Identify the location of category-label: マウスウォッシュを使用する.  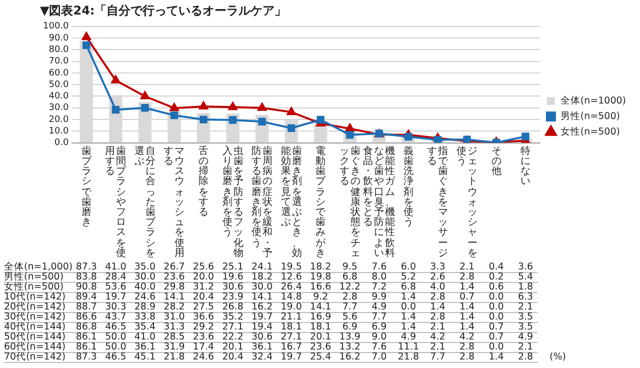
(174, 202).